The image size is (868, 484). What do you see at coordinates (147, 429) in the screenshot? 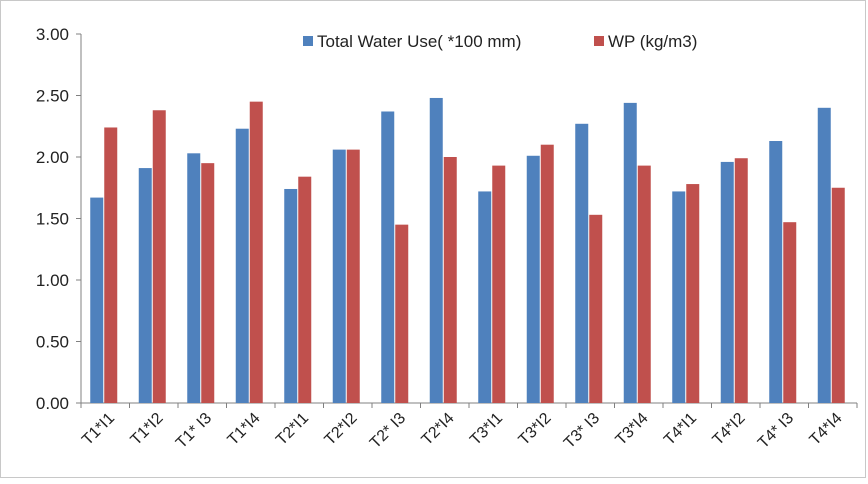
I see `x-tick-label: T1*I2` at bounding box center [147, 429].